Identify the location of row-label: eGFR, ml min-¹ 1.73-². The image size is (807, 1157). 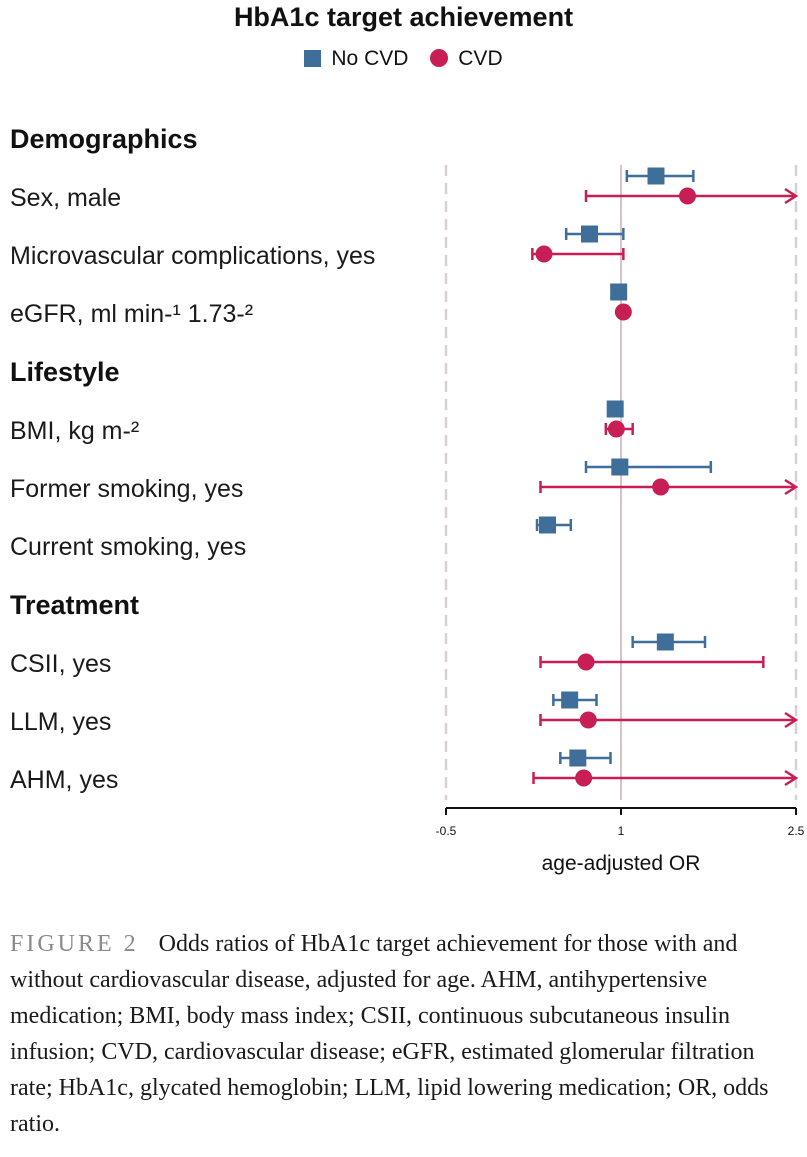
(132, 314).